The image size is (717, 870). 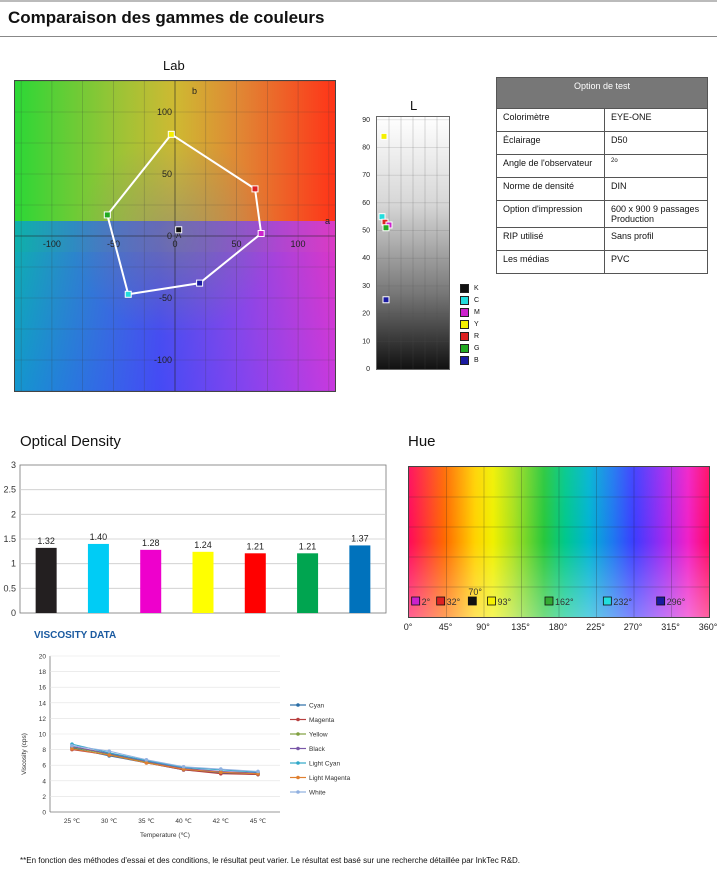 I want to click on options-row-value: 2o, so click(x=656, y=166).